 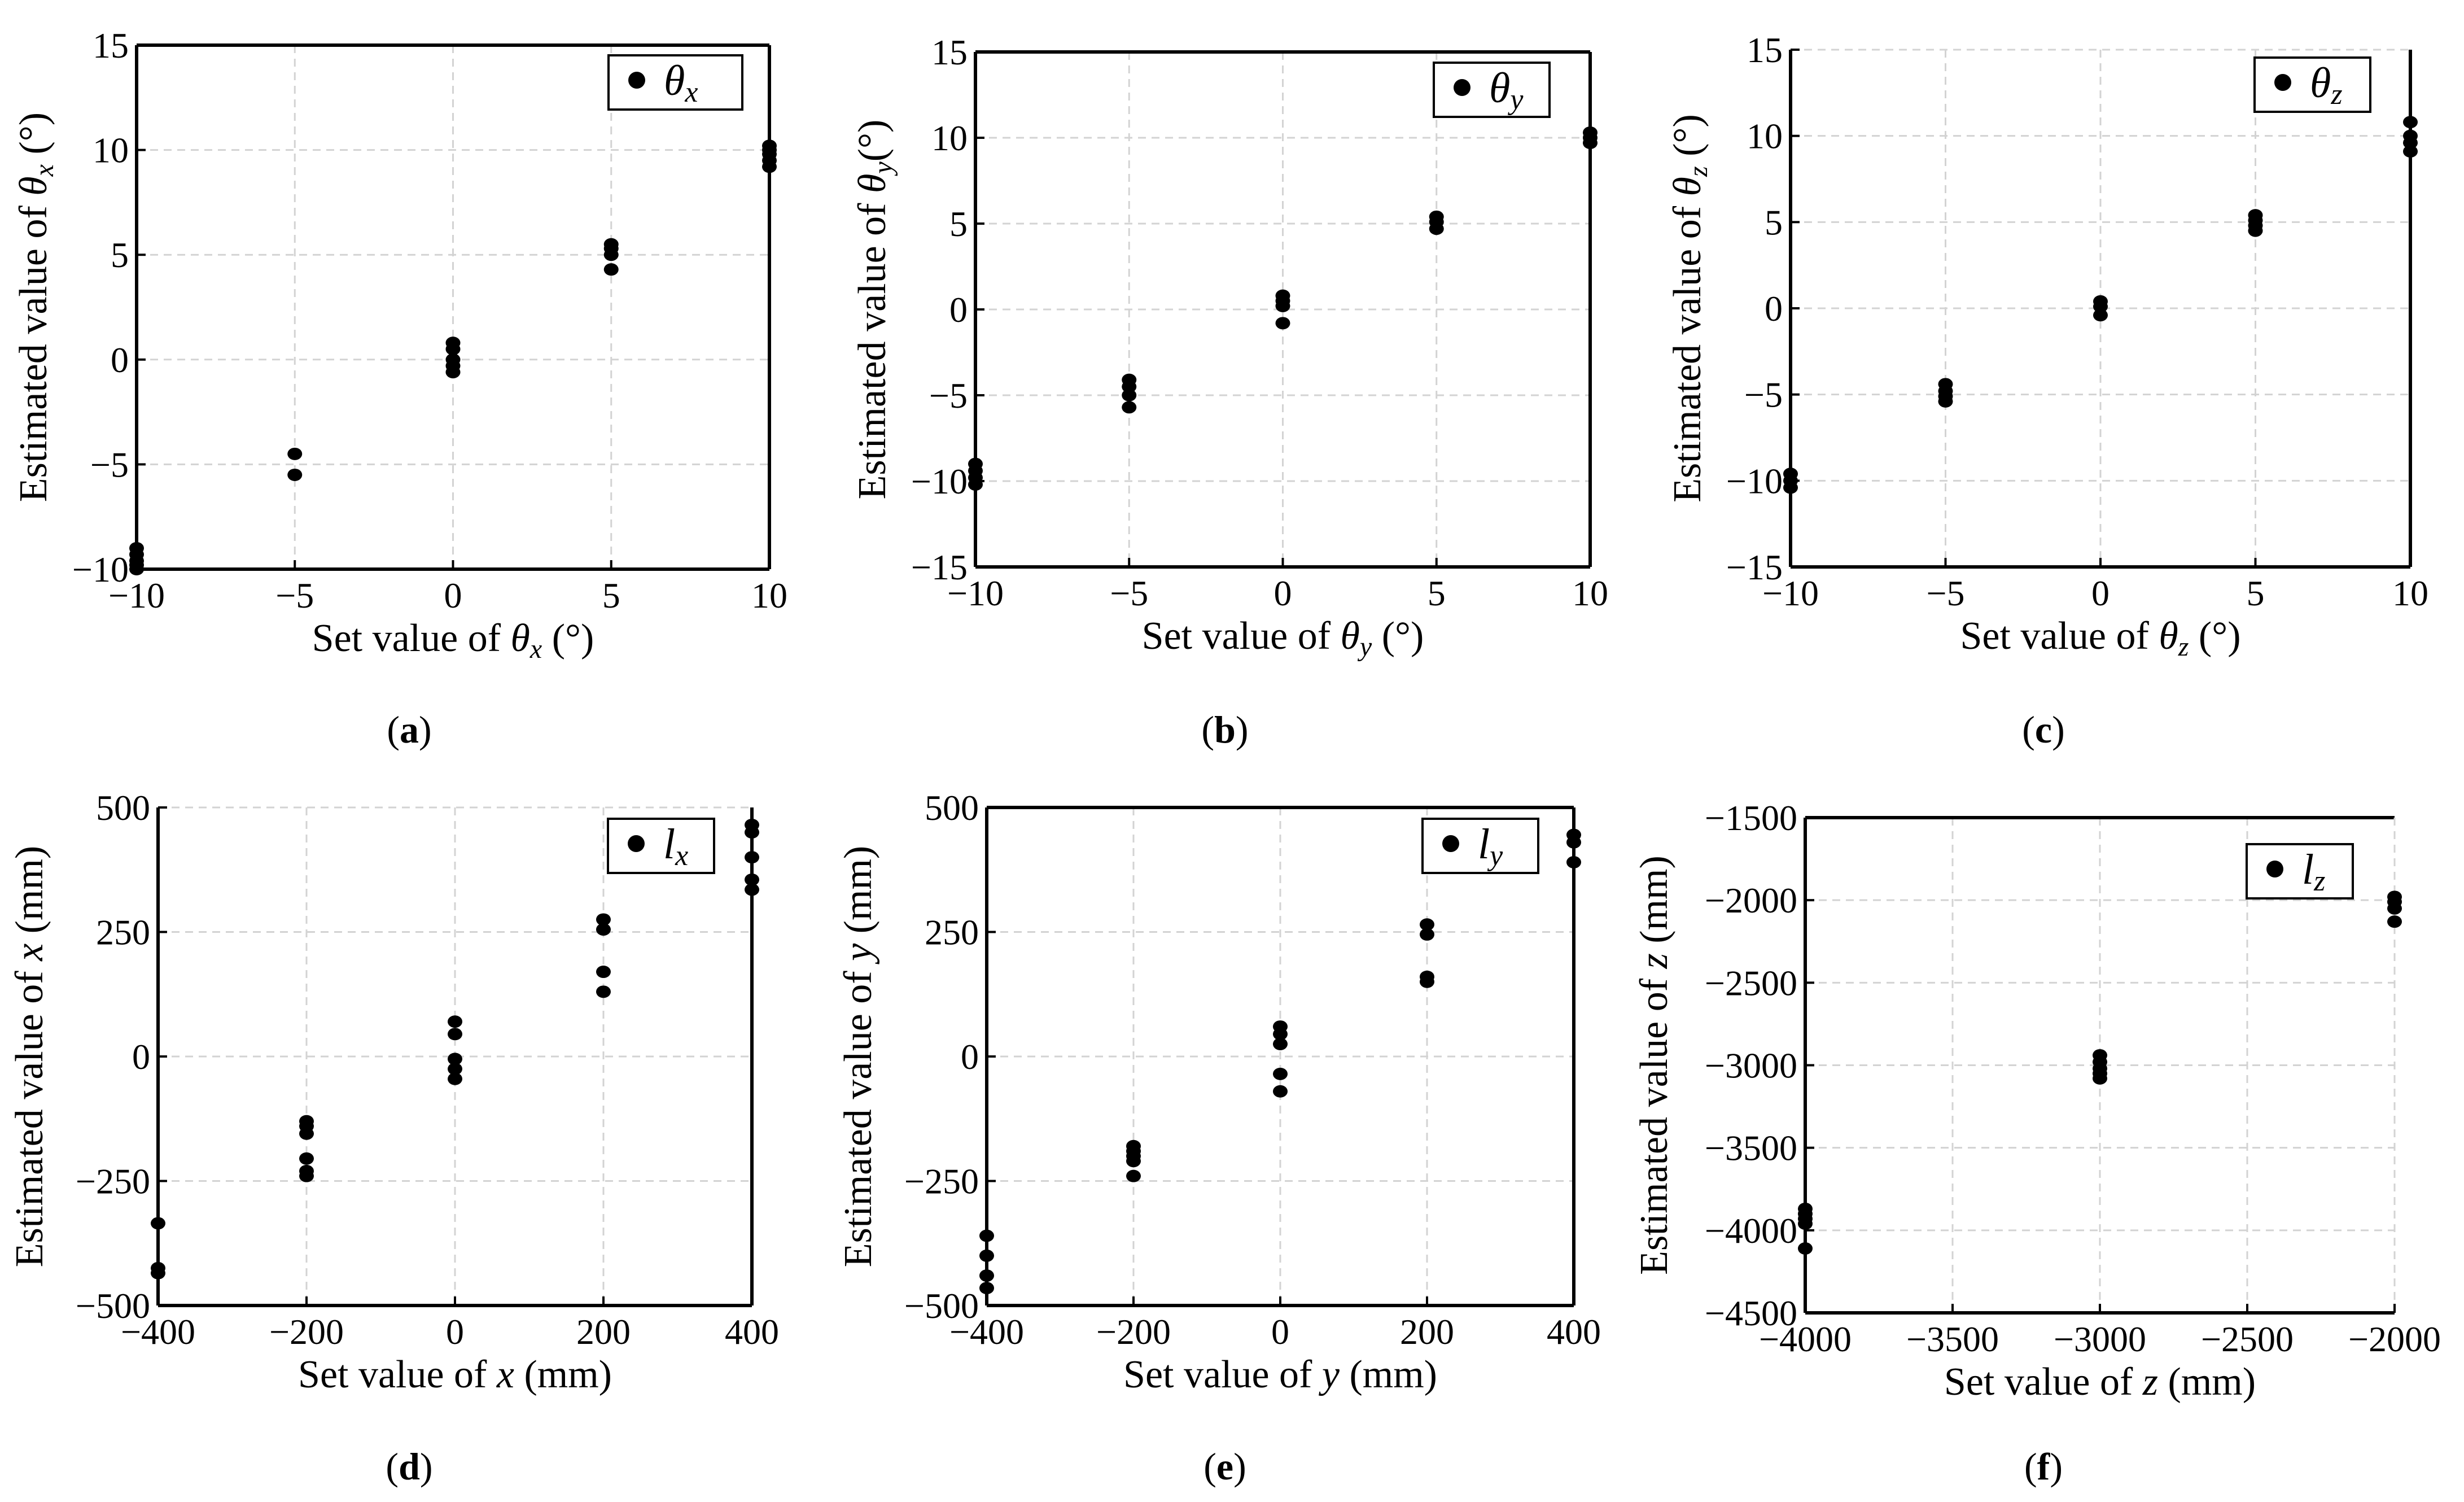 I want to click on y-tick-label: −2000, so click(x=1751, y=900).